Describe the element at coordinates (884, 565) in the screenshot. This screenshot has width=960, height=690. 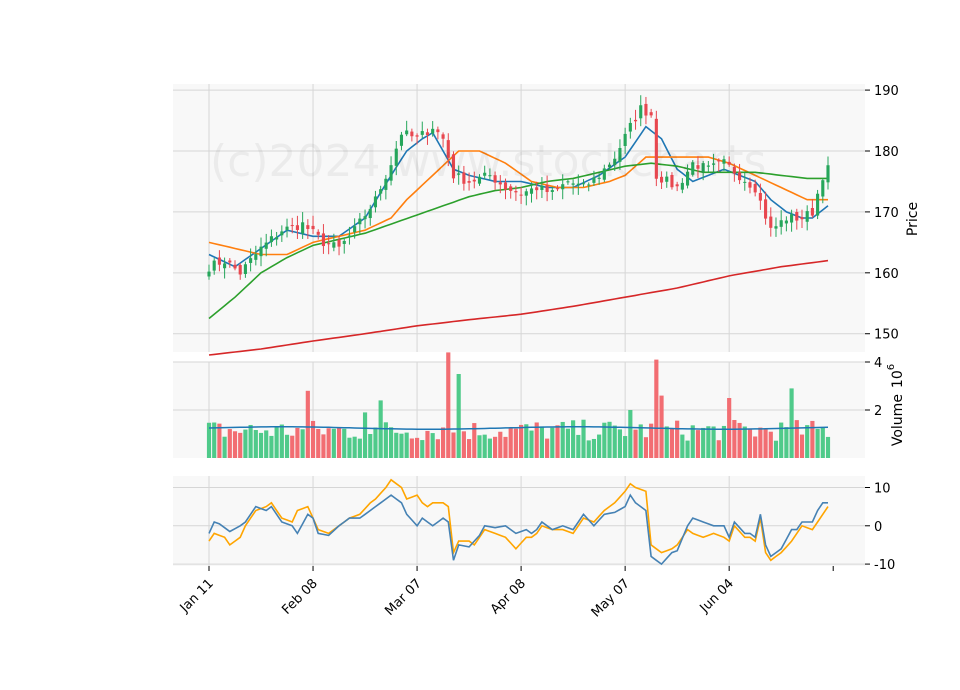
I see `oscillator-ytick-label: -10` at that location.